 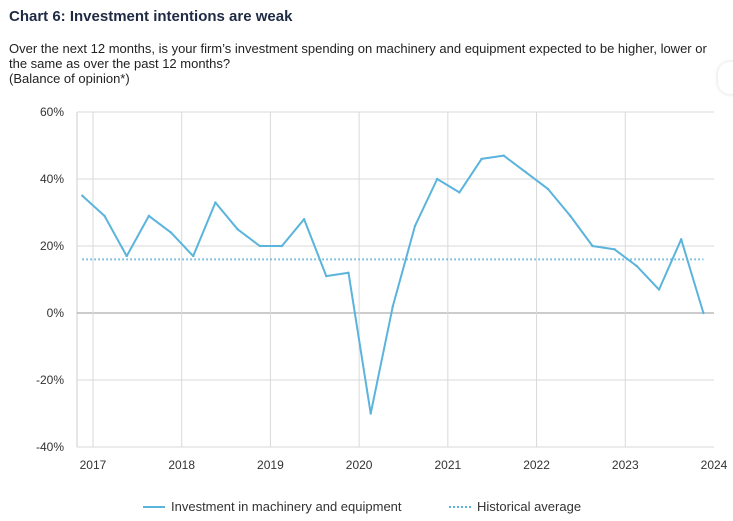 I want to click on y-tick-label: 40%, so click(x=52, y=179).